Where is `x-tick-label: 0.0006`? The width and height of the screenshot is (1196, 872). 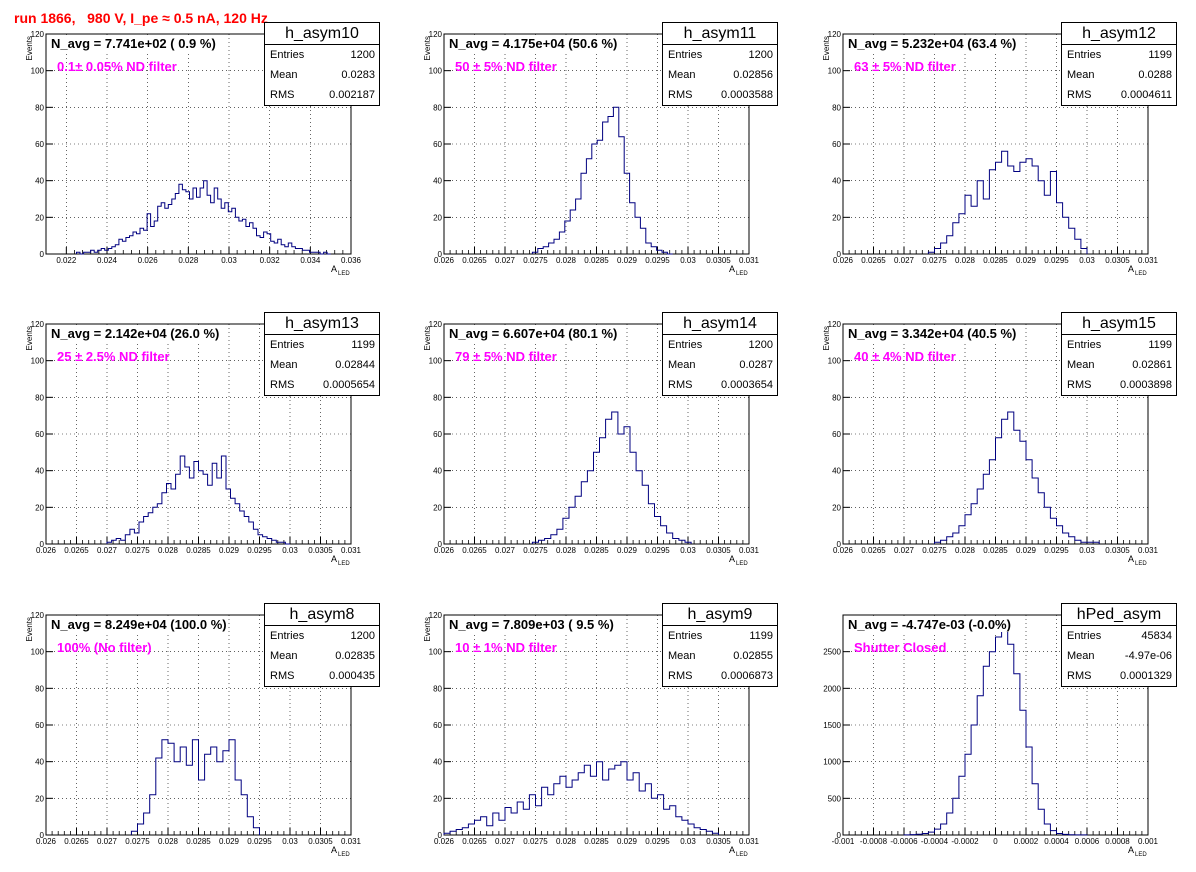
x-tick-label: 0.0006 is located at coordinates (1087, 841).